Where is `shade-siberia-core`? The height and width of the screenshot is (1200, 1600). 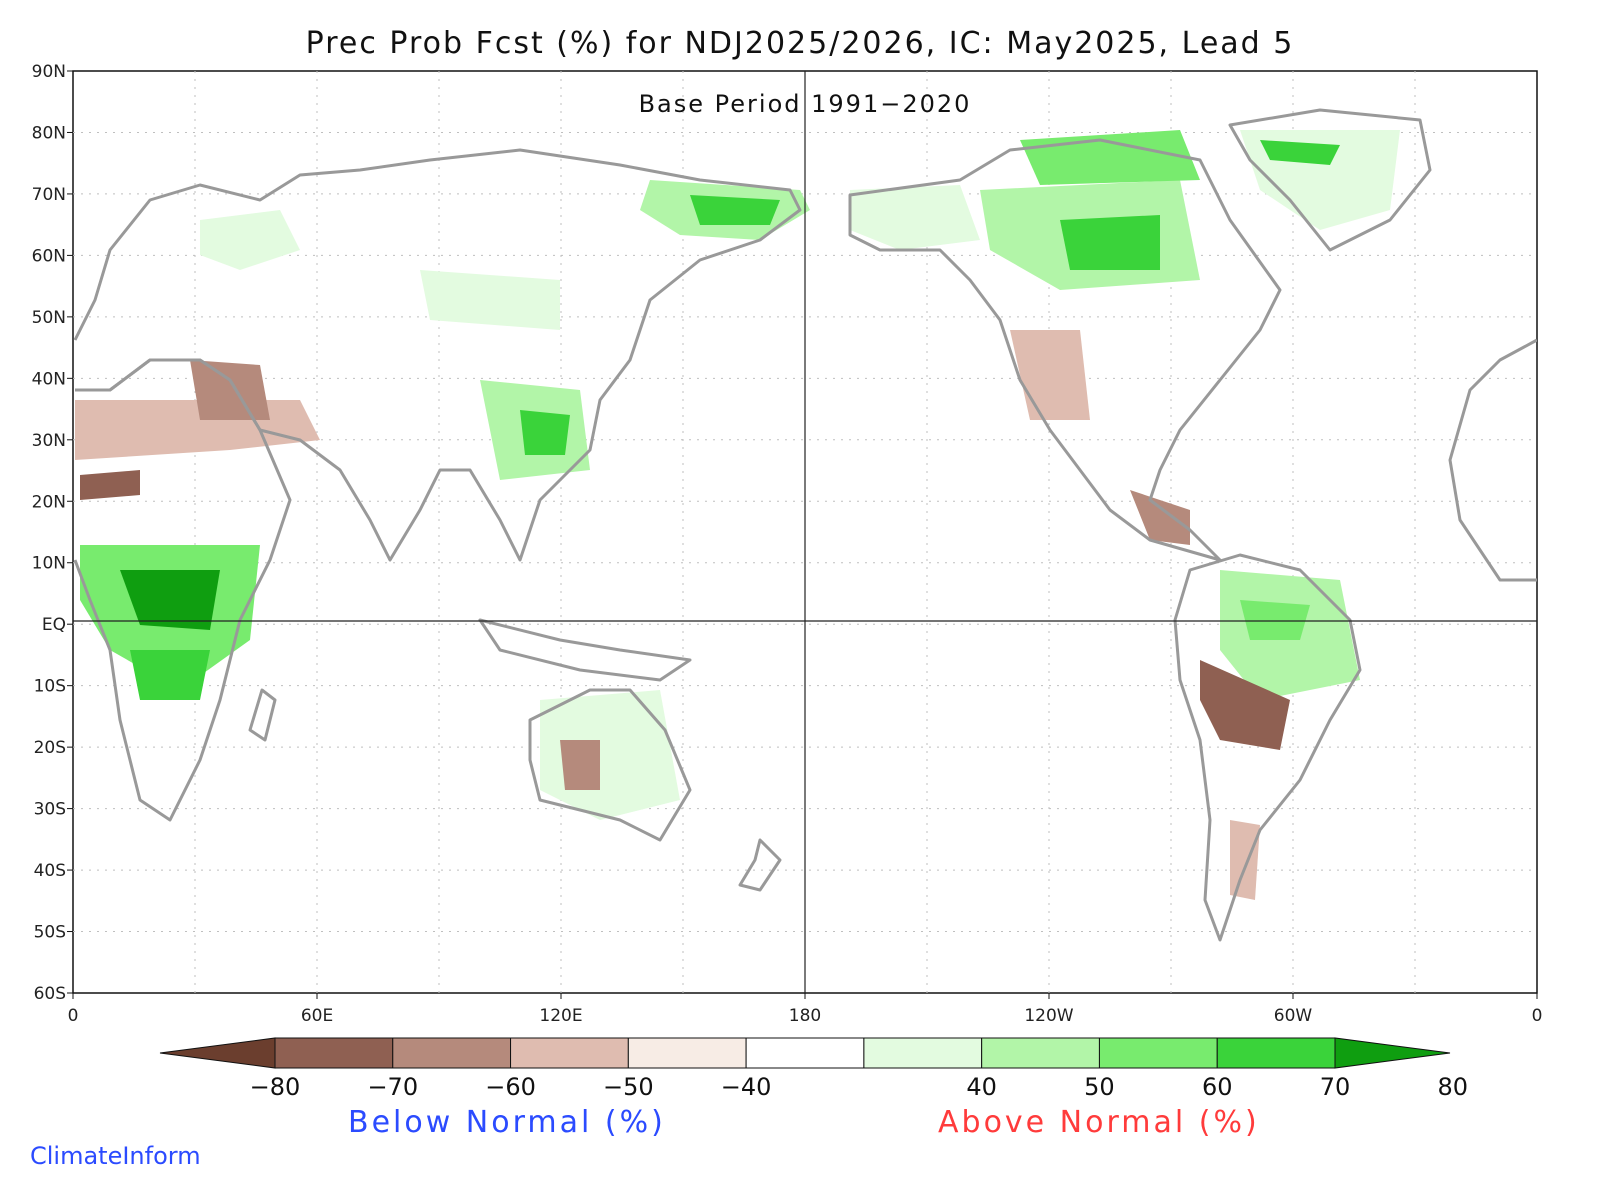
shade-siberia-core is located at coordinates (735, 210).